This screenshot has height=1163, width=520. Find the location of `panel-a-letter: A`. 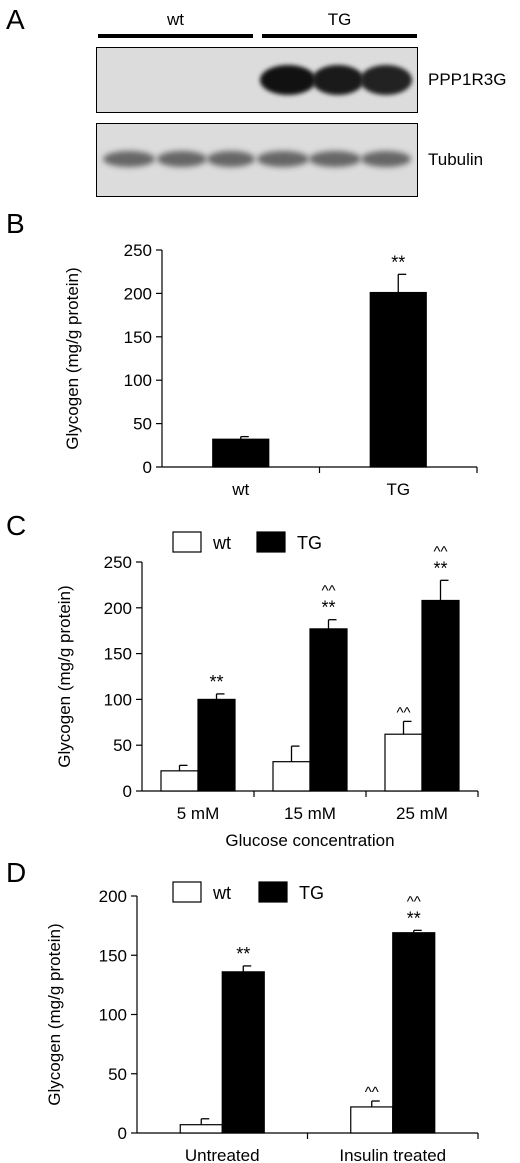

panel-a-letter: A is located at coordinates (15, 19).